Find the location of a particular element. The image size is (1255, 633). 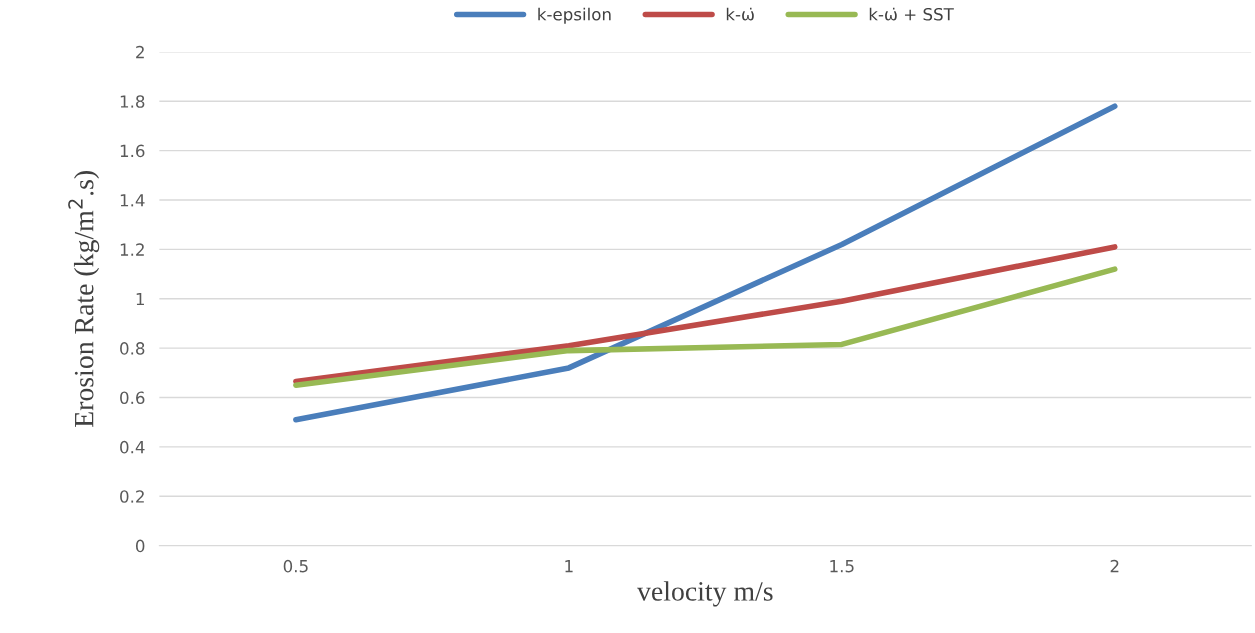

y-tick-label: 1 is located at coordinates (140, 299).